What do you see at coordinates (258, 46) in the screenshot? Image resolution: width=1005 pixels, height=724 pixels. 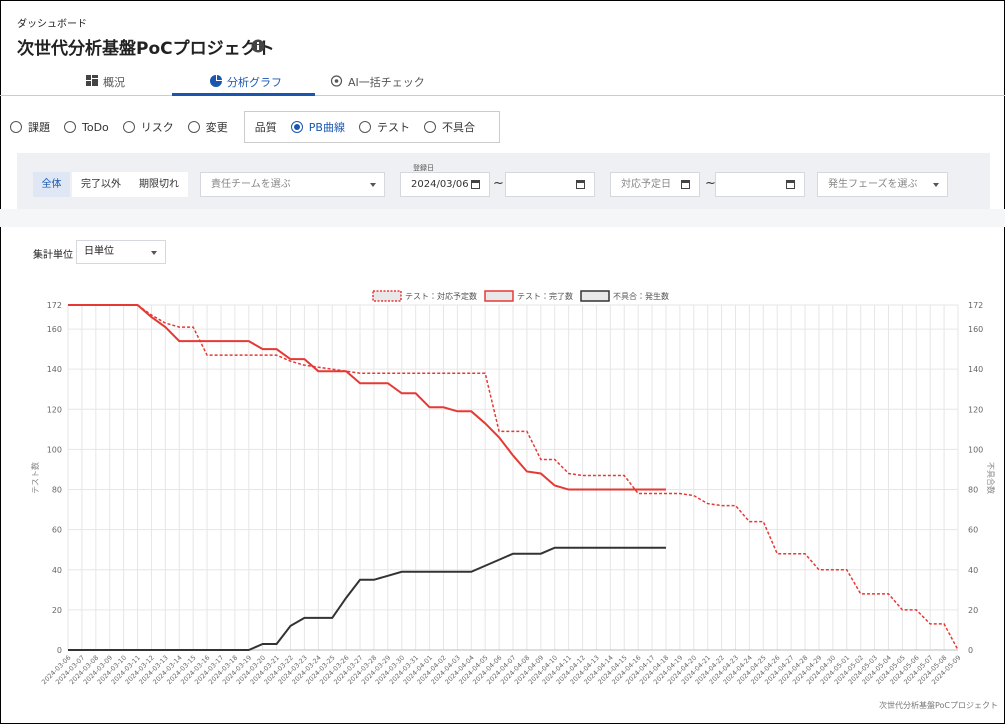 I see `info-icon` at bounding box center [258, 46].